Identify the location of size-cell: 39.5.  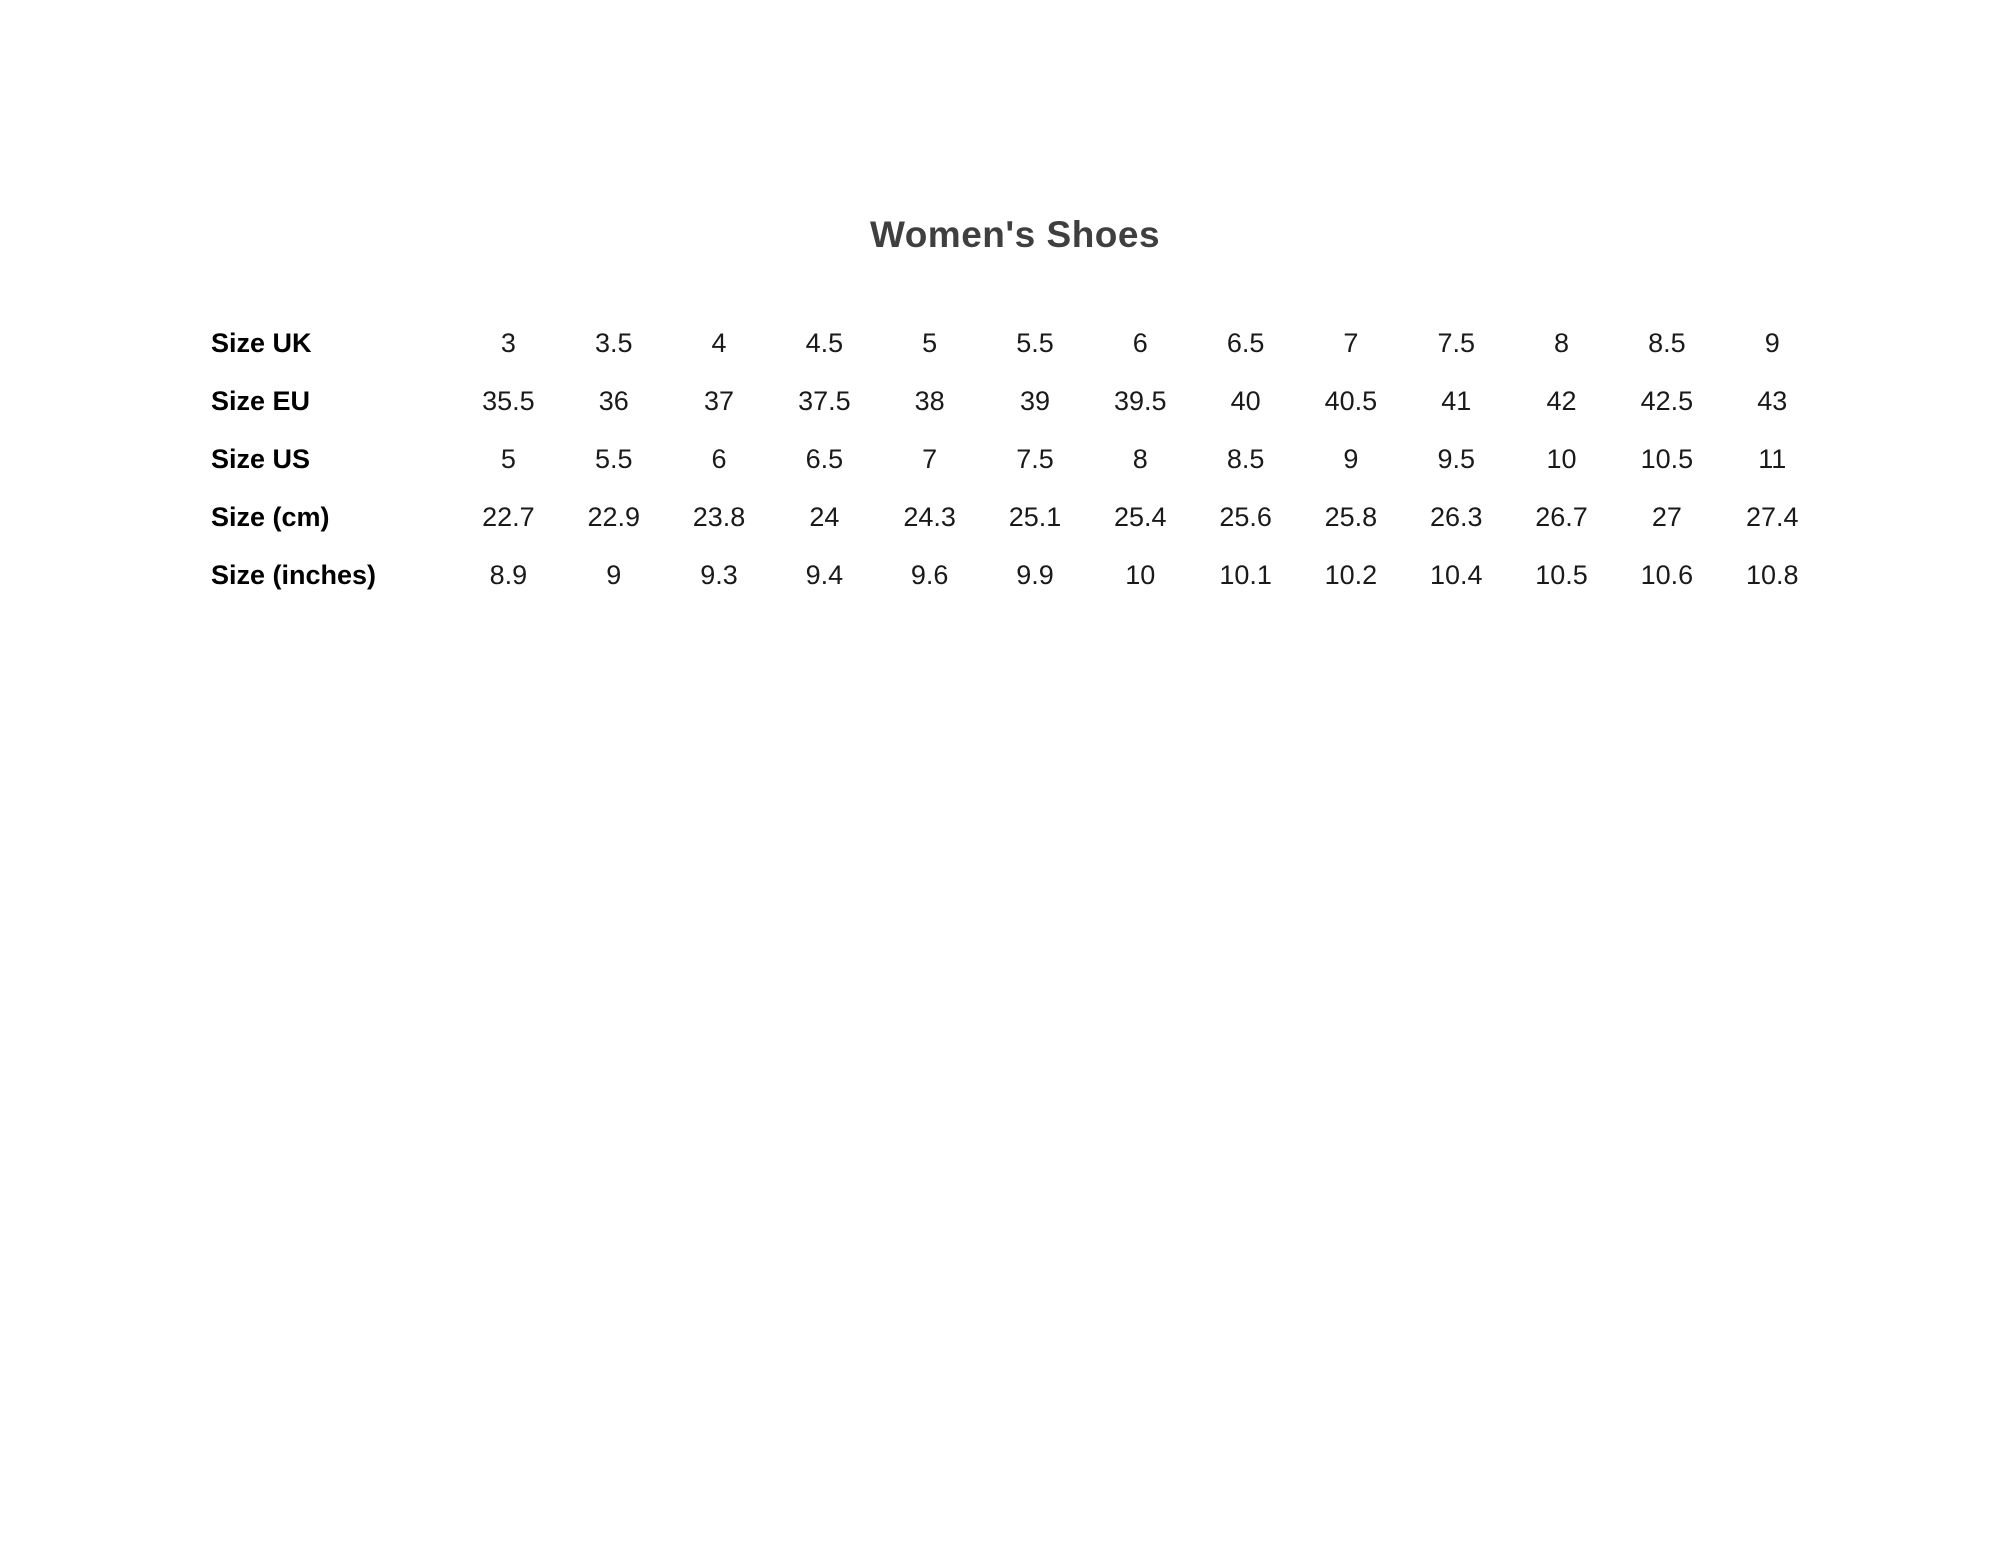
(1140, 400).